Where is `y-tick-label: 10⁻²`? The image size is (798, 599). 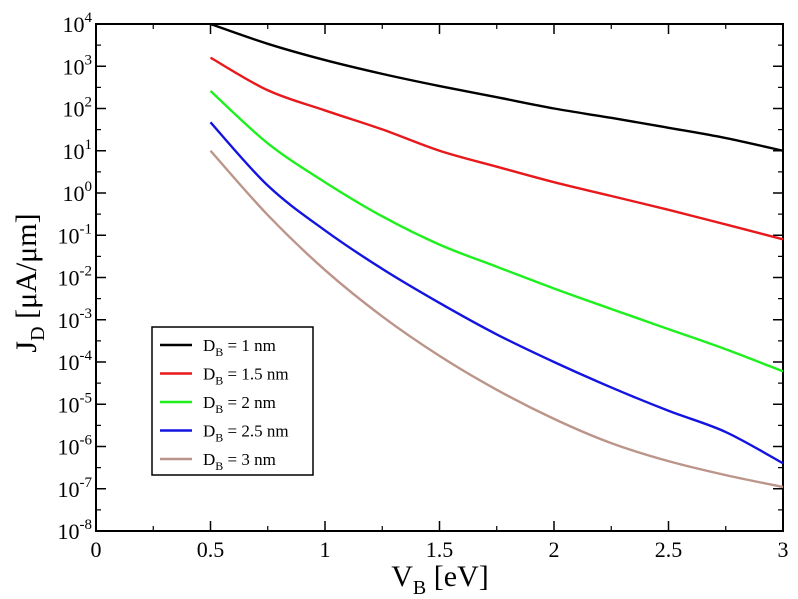 y-tick-label: 10⁻² is located at coordinates (75, 277).